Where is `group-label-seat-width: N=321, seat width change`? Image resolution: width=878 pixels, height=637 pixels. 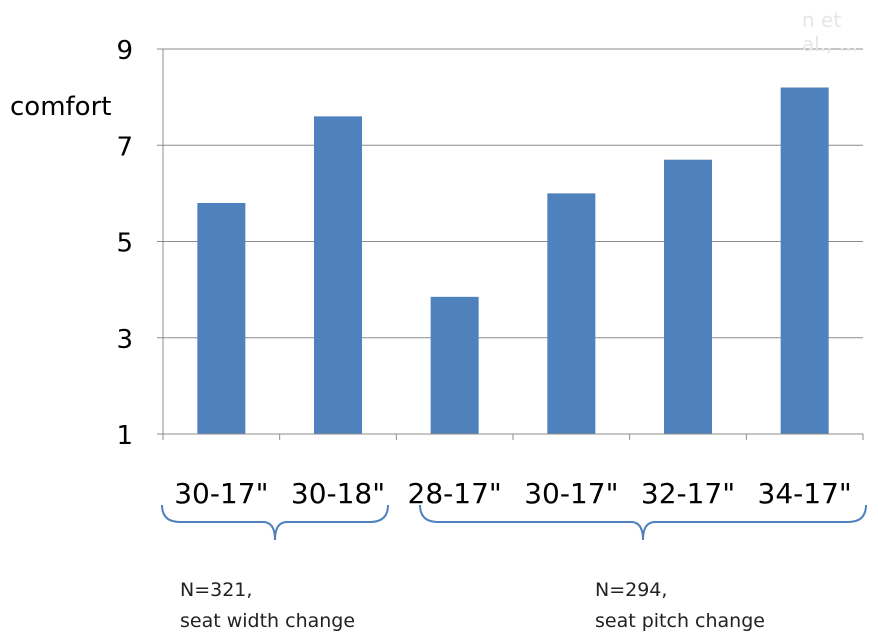 group-label-seat-width: N=321, seat width change is located at coordinates (267, 606).